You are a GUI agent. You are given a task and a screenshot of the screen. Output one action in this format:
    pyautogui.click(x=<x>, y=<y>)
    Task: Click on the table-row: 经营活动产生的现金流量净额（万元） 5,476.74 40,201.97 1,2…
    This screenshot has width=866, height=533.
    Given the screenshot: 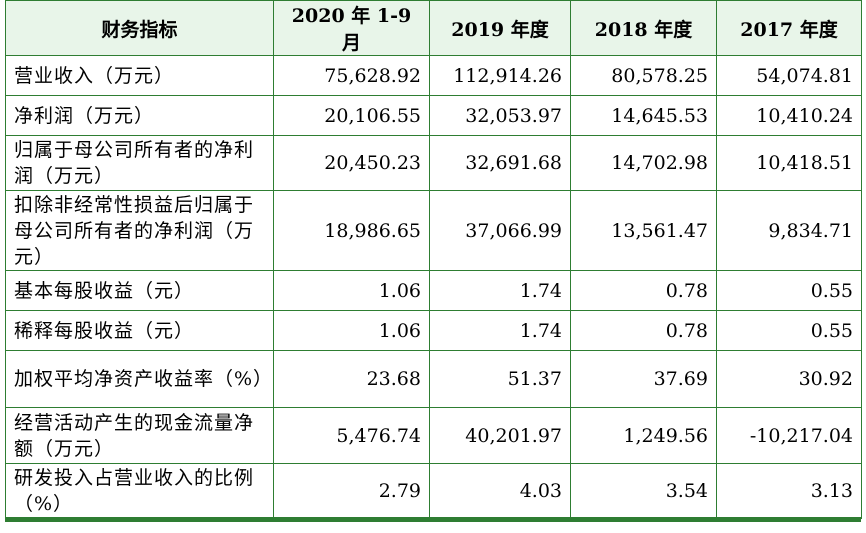 What is the action you would take?
    pyautogui.click(x=433, y=435)
    